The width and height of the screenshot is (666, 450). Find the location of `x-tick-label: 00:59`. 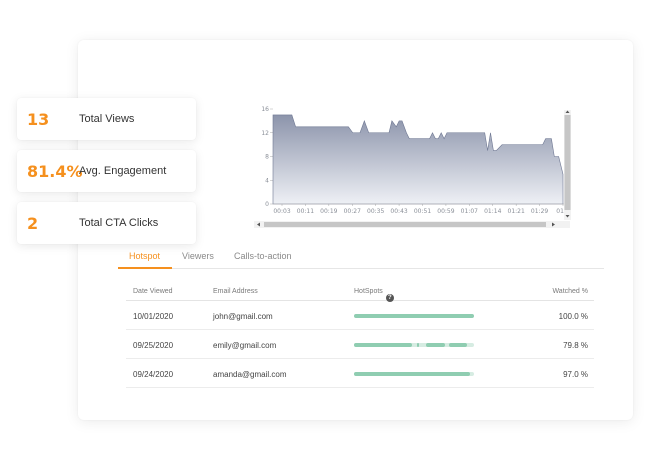

x-tick-label: 00:59 is located at coordinates (445, 211).